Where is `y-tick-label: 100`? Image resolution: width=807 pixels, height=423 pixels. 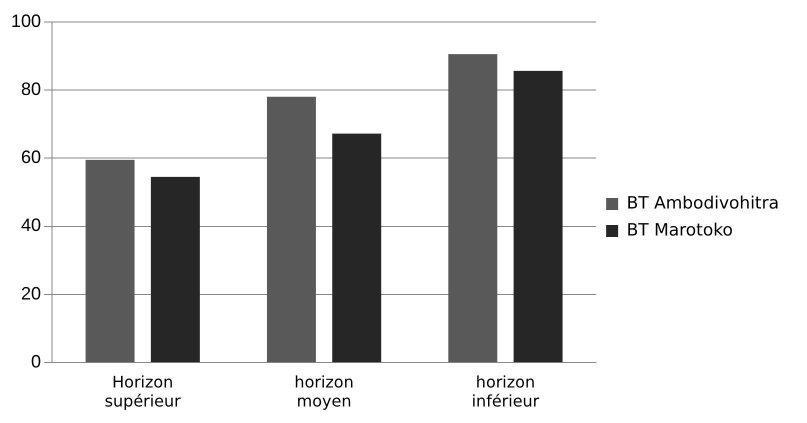
y-tick-label: 100 is located at coordinates (26, 20).